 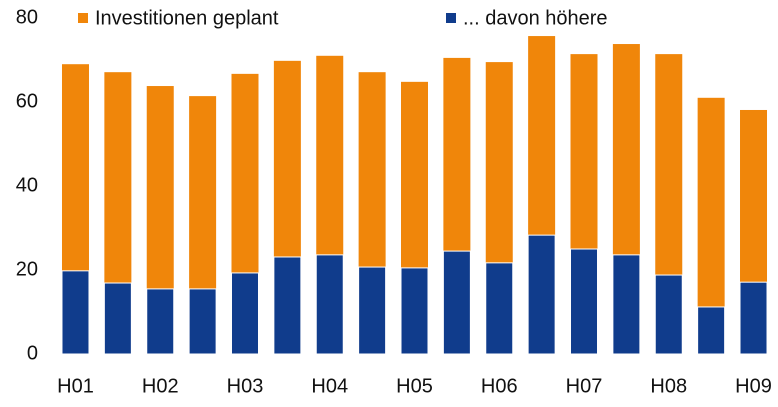 I want to click on y-tick-label: 80, so click(x=27, y=17).